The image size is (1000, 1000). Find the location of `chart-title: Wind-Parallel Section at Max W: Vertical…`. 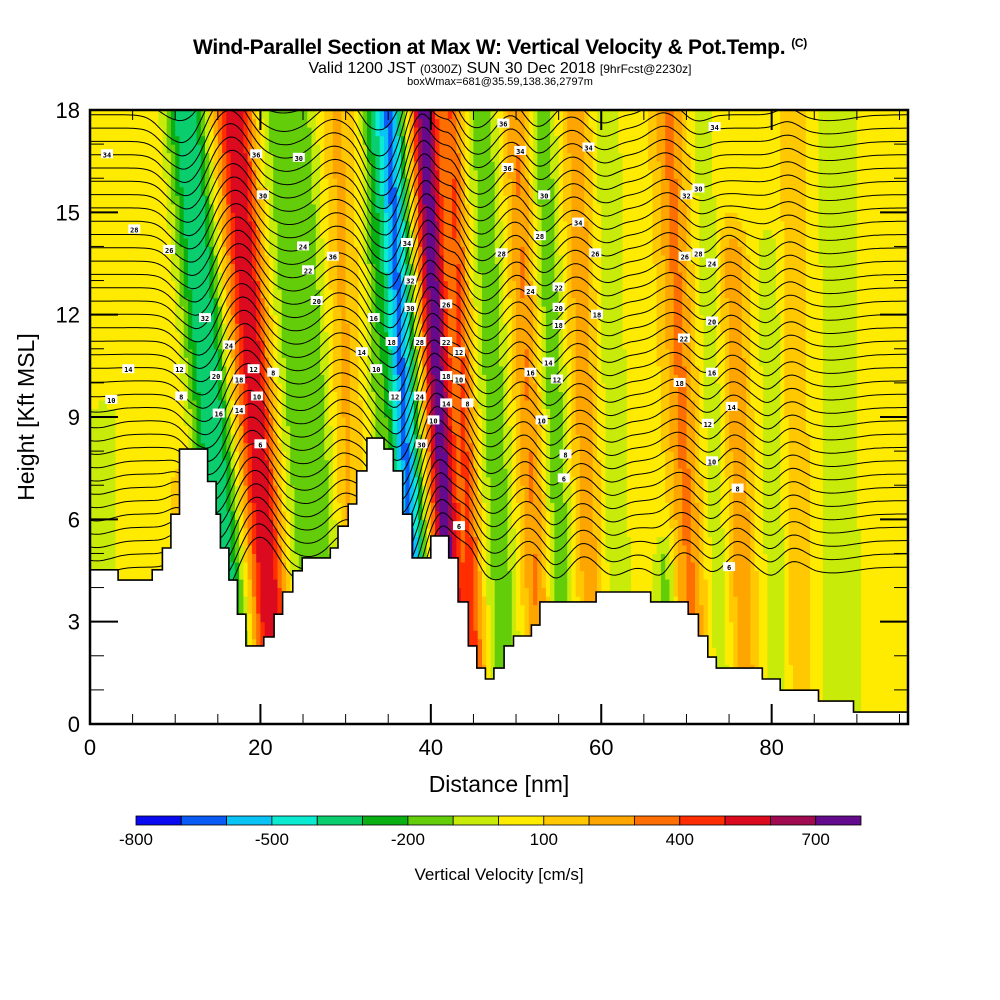

chart-title: Wind-Parallel Section at Max W: Vertical… is located at coordinates (500, 48).